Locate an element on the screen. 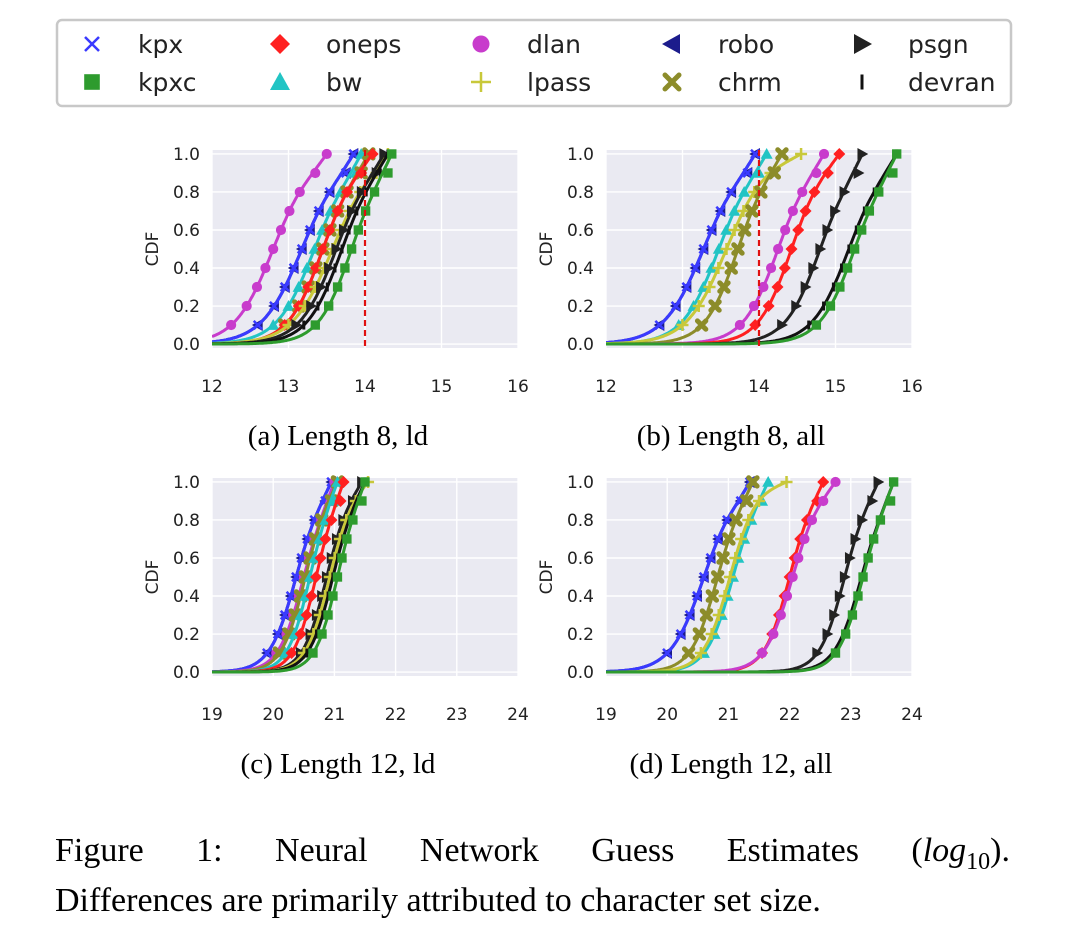 Image resolution: width=1075 pixels, height=941 pixels. legend-label-oneps: oneps is located at coordinates (363, 44).